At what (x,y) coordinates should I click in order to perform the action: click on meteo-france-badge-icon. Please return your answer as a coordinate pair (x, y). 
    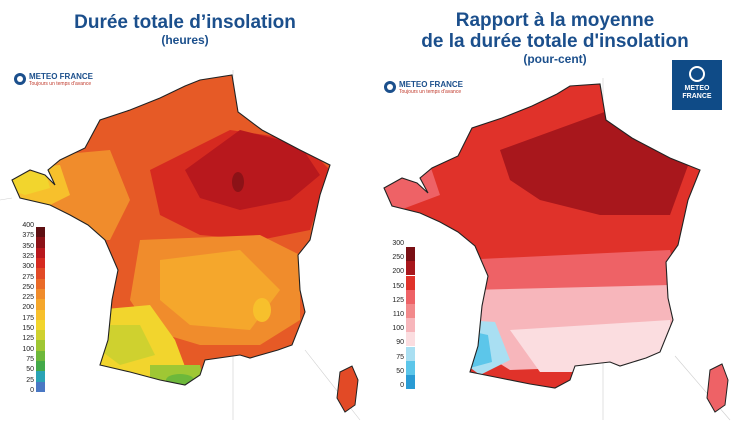
    Looking at the image, I should click on (697, 74).